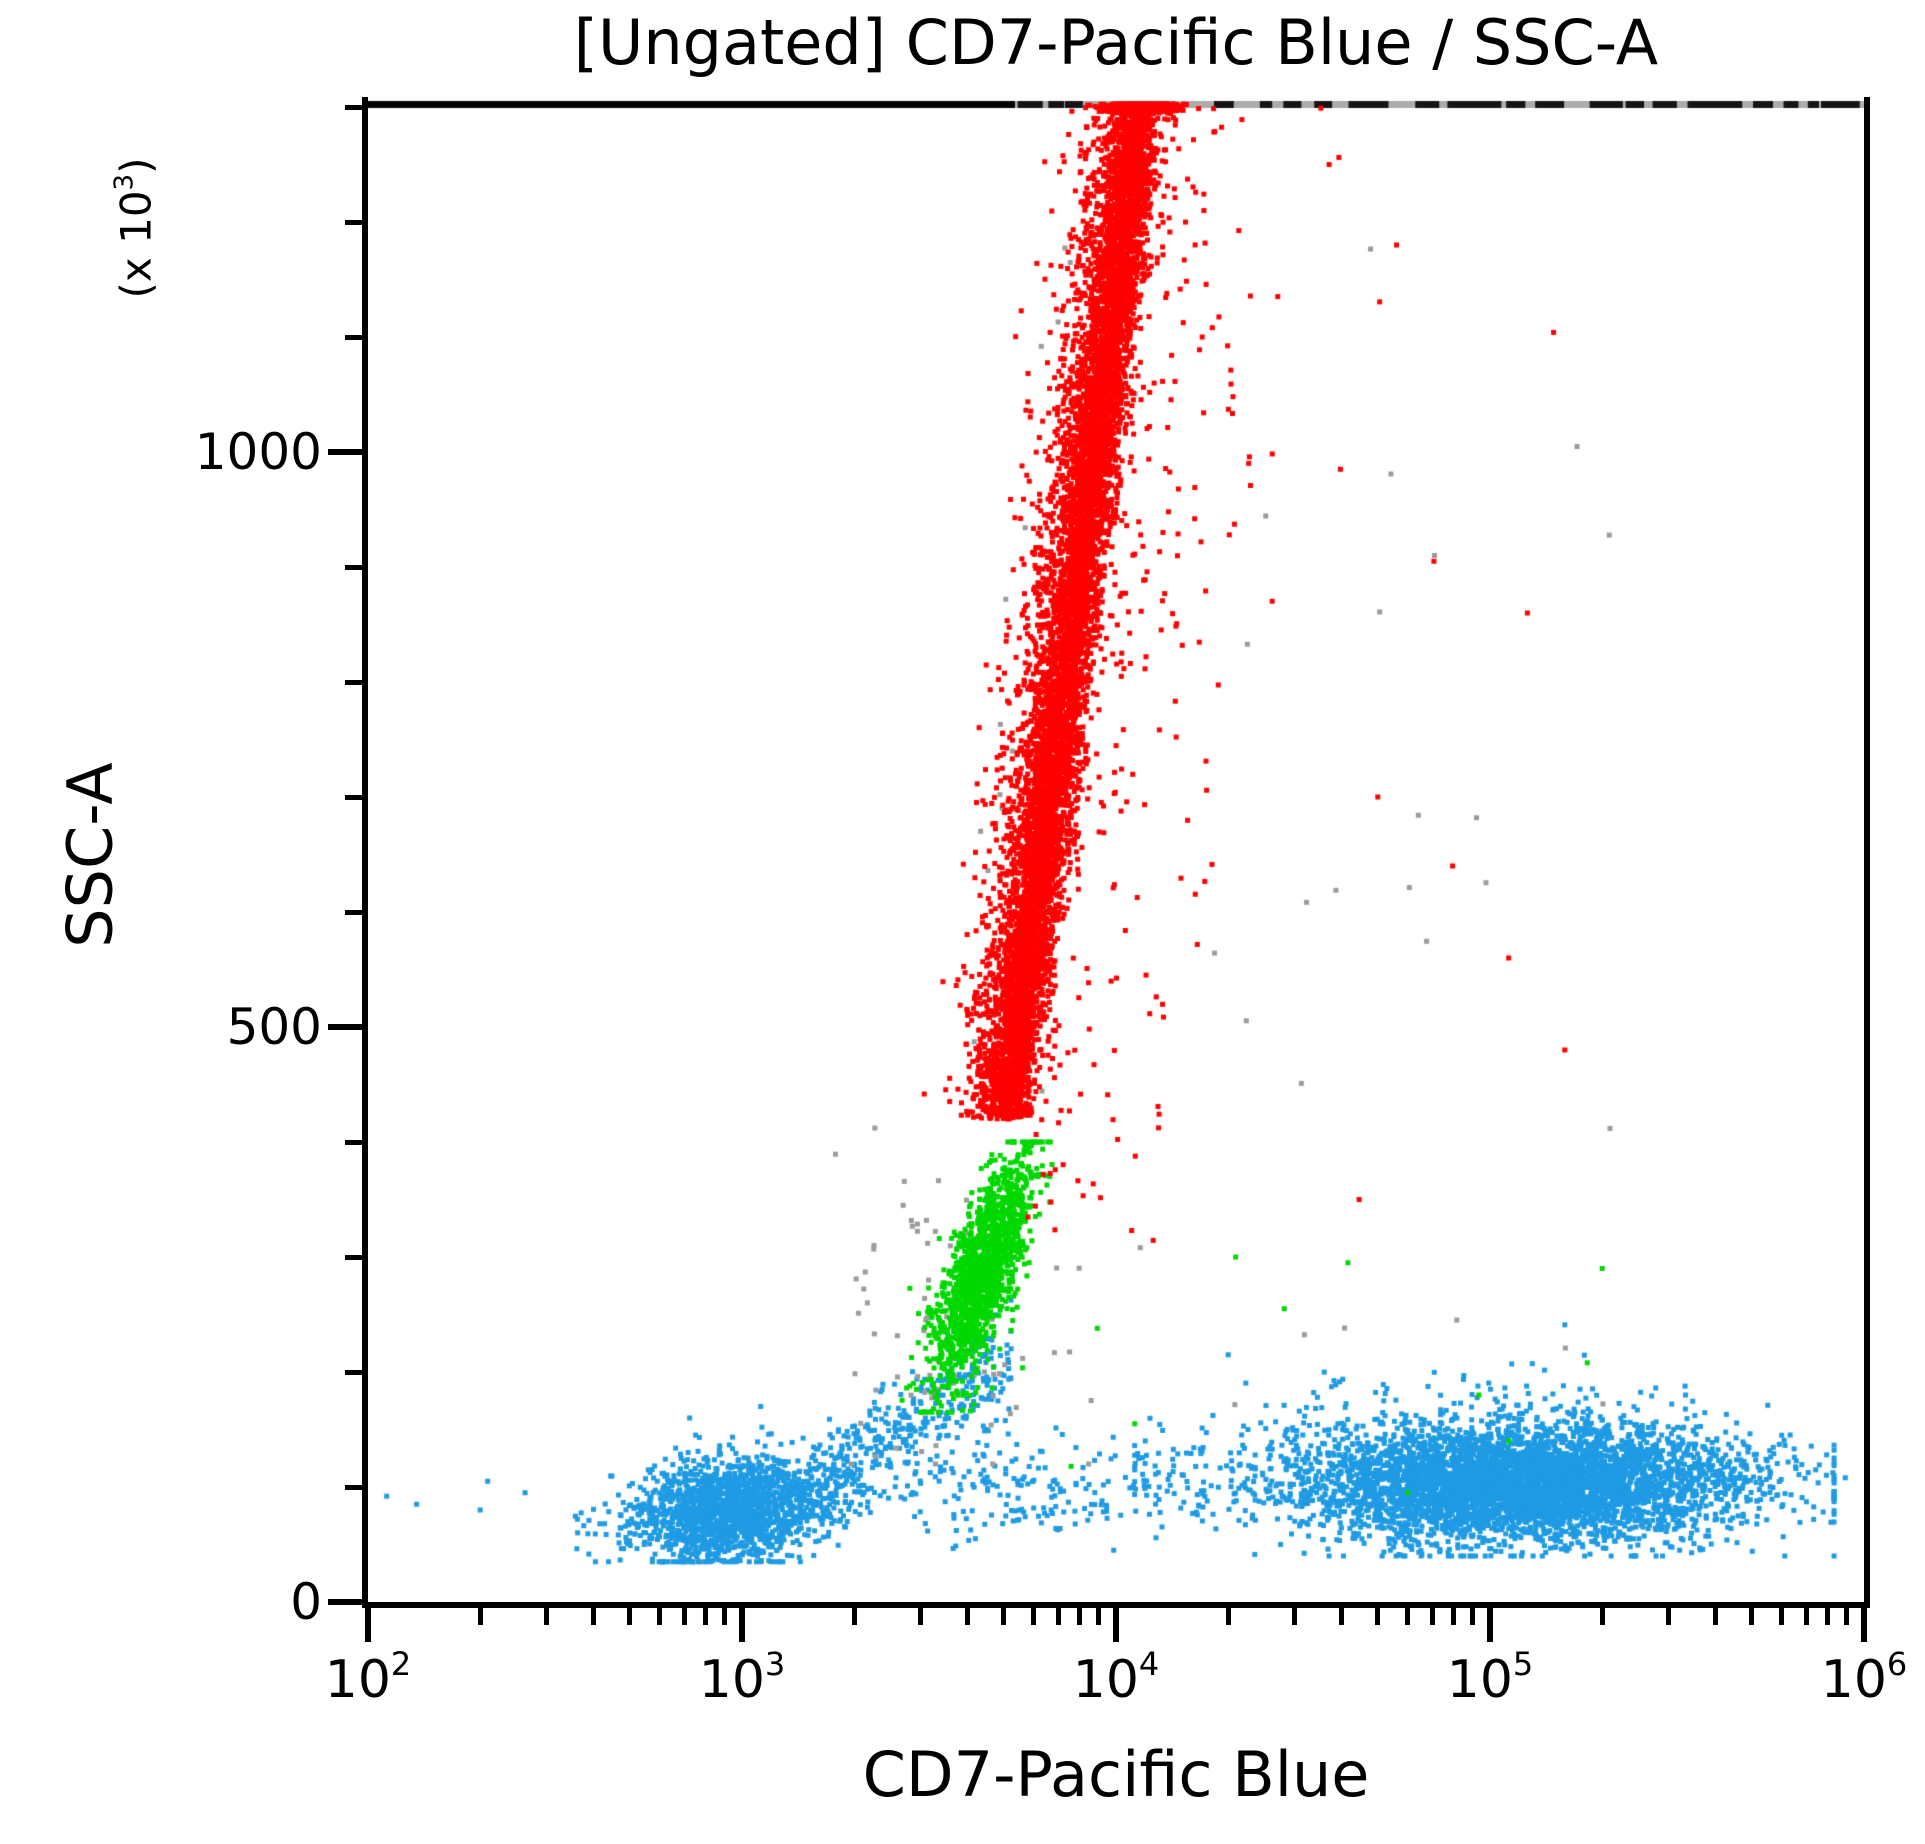  Describe the element at coordinates (274, 1027) in the screenshot. I see `y-tick-label: 500` at that location.